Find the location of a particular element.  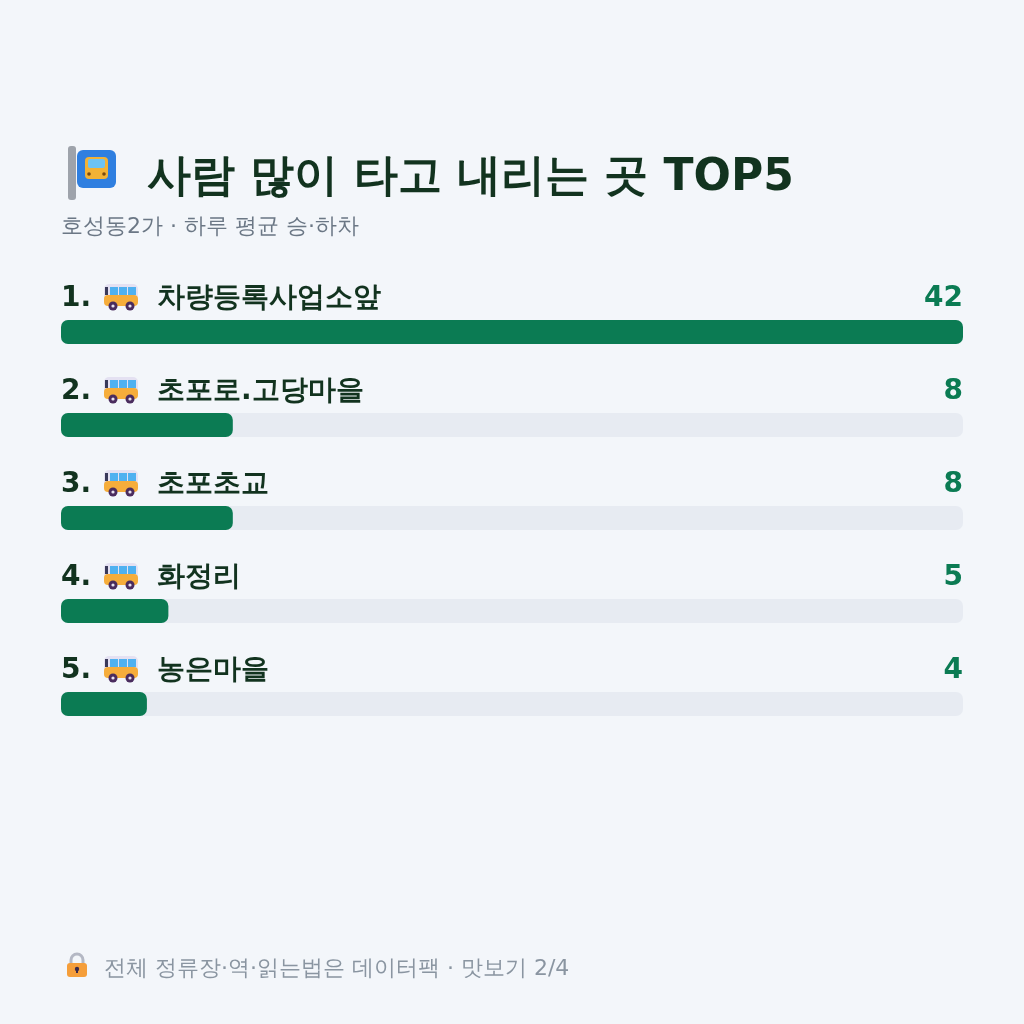

chart-subtitle: 호성동2가 · 하루 평균 승·하차 is located at coordinates (210, 225).